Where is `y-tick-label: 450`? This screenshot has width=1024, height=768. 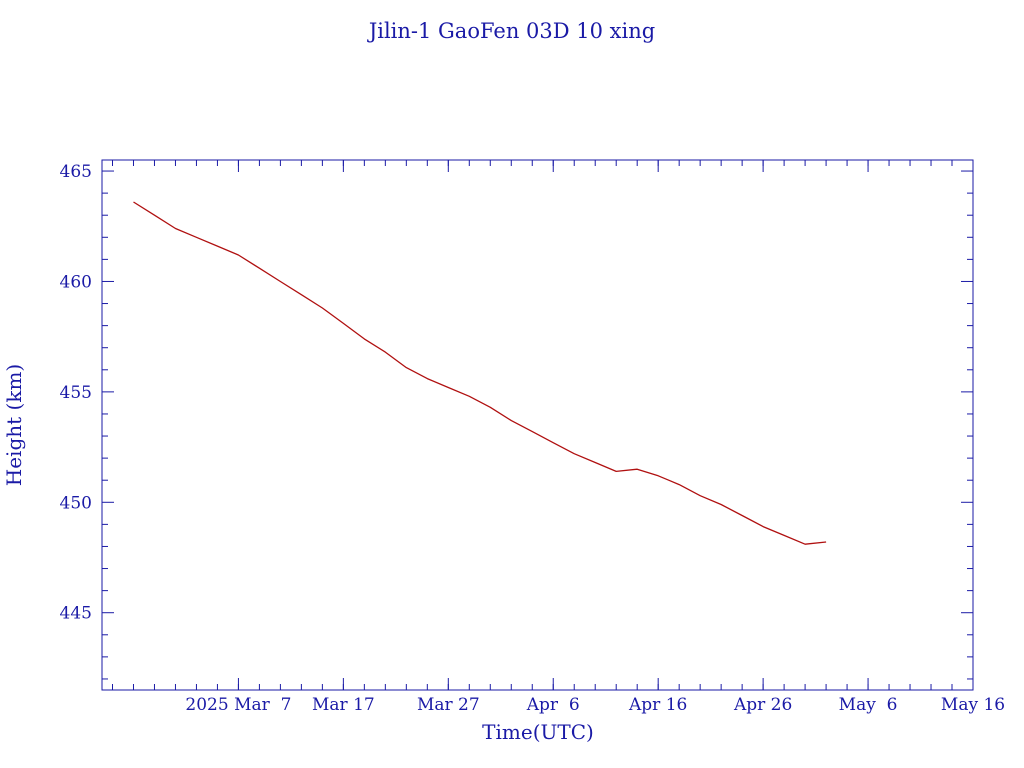 y-tick-label: 450 is located at coordinates (76, 503).